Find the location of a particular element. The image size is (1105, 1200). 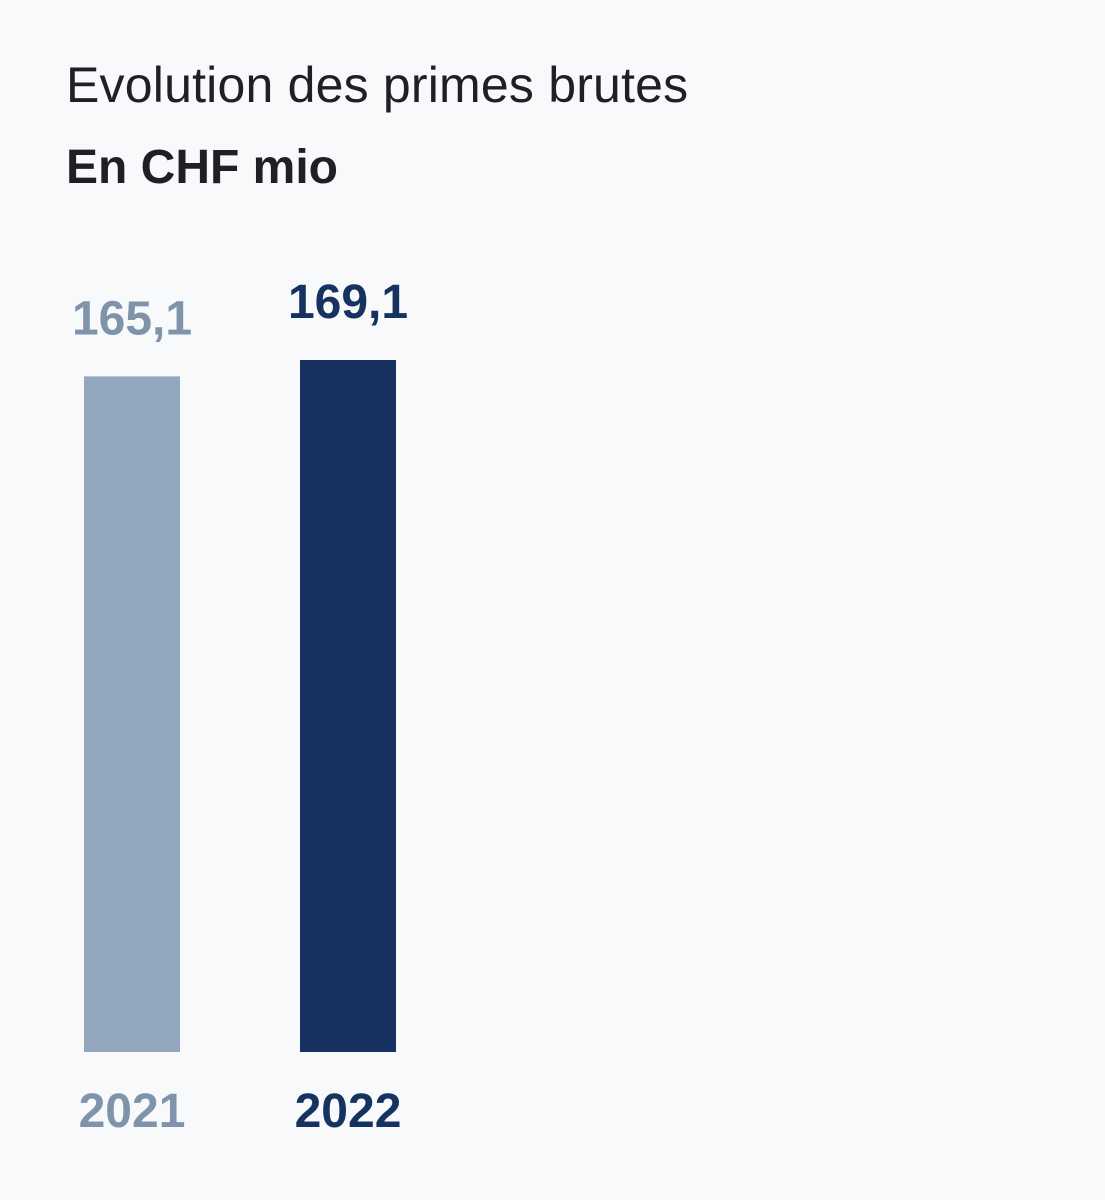

bar-2021 is located at coordinates (132, 714).